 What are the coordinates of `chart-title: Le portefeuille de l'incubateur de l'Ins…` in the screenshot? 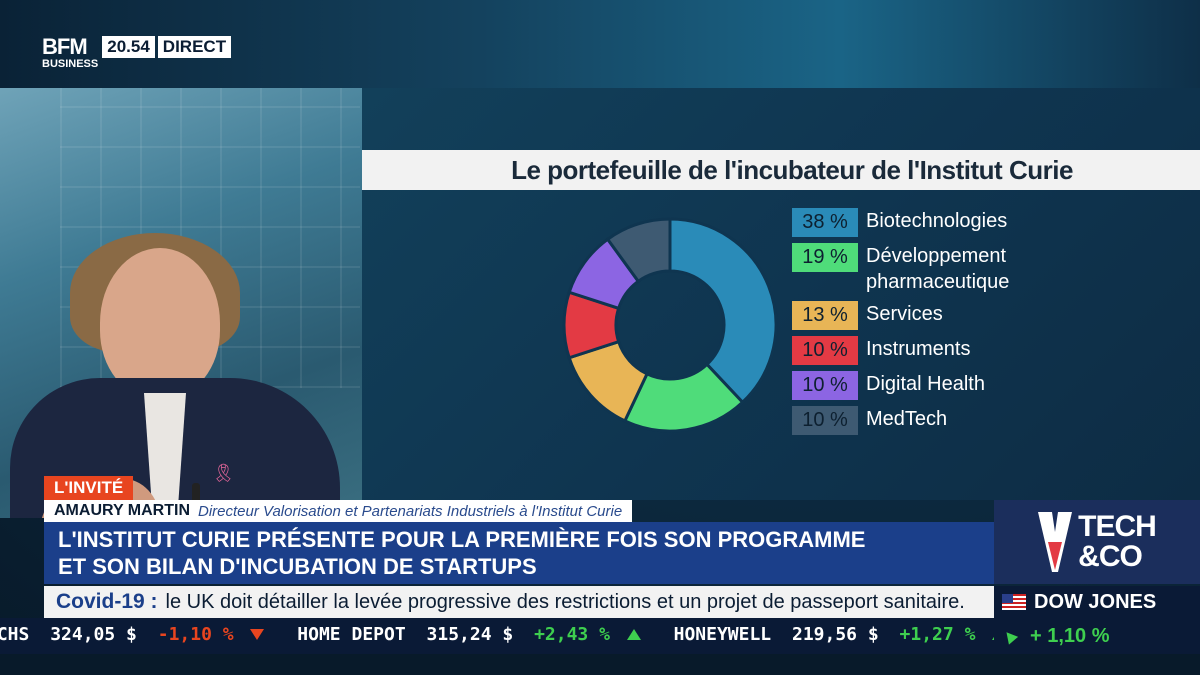 It's located at (781, 170).